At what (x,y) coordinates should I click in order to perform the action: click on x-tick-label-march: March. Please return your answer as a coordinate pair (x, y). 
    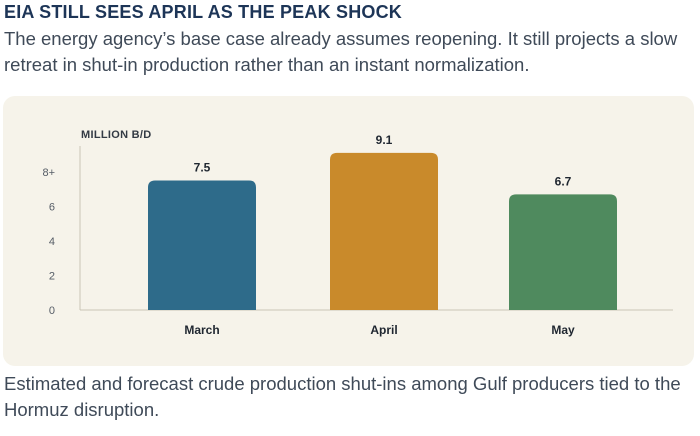
    Looking at the image, I should click on (201, 330).